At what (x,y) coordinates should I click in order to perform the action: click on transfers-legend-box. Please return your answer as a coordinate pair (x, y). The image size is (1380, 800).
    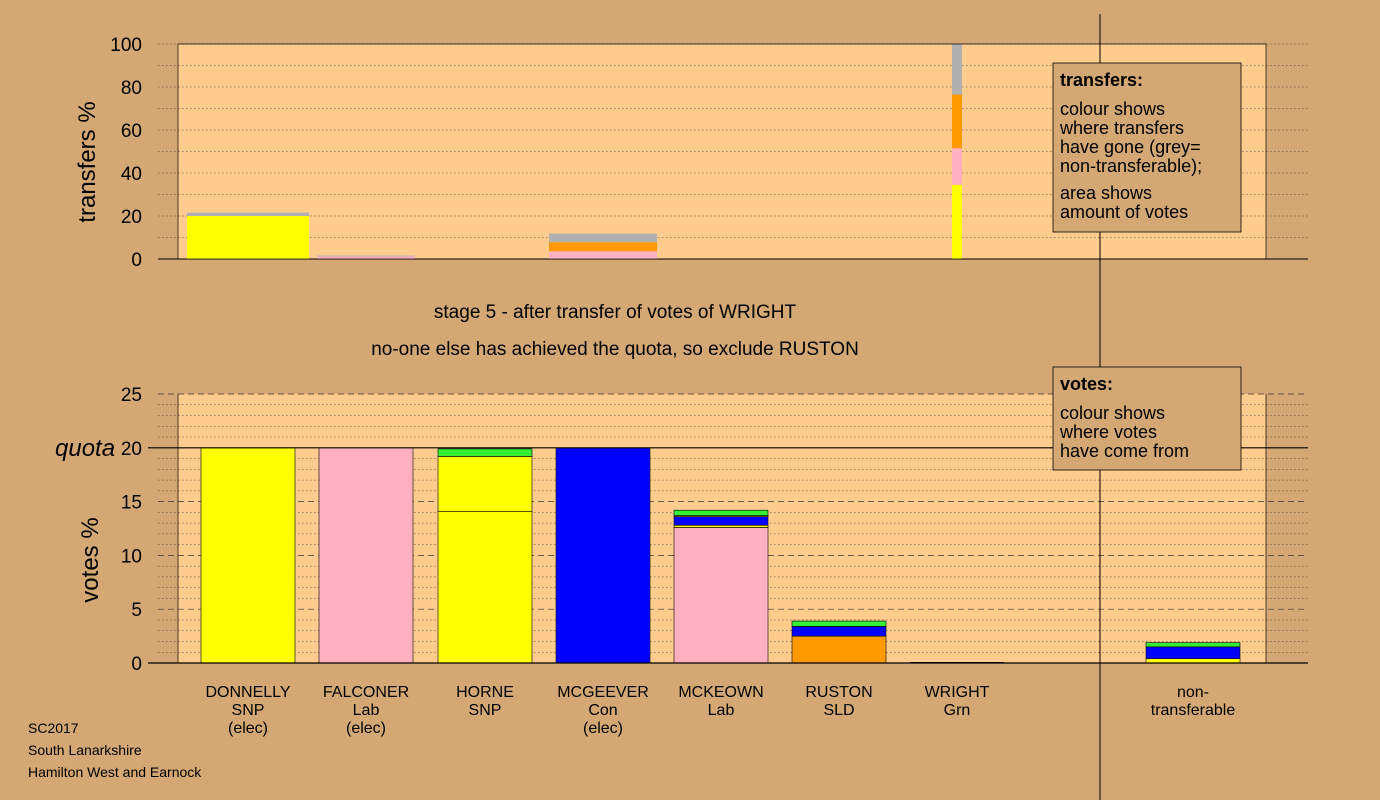
    Looking at the image, I should click on (1147, 147).